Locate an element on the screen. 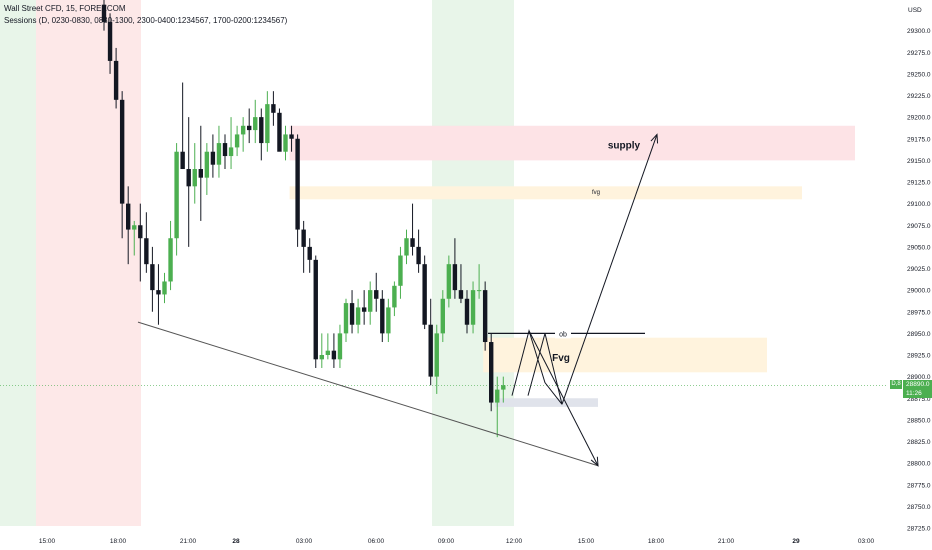 Image resolution: width=932 pixels, height=550 pixels. price-tick-label: 29225.0 is located at coordinates (919, 96).